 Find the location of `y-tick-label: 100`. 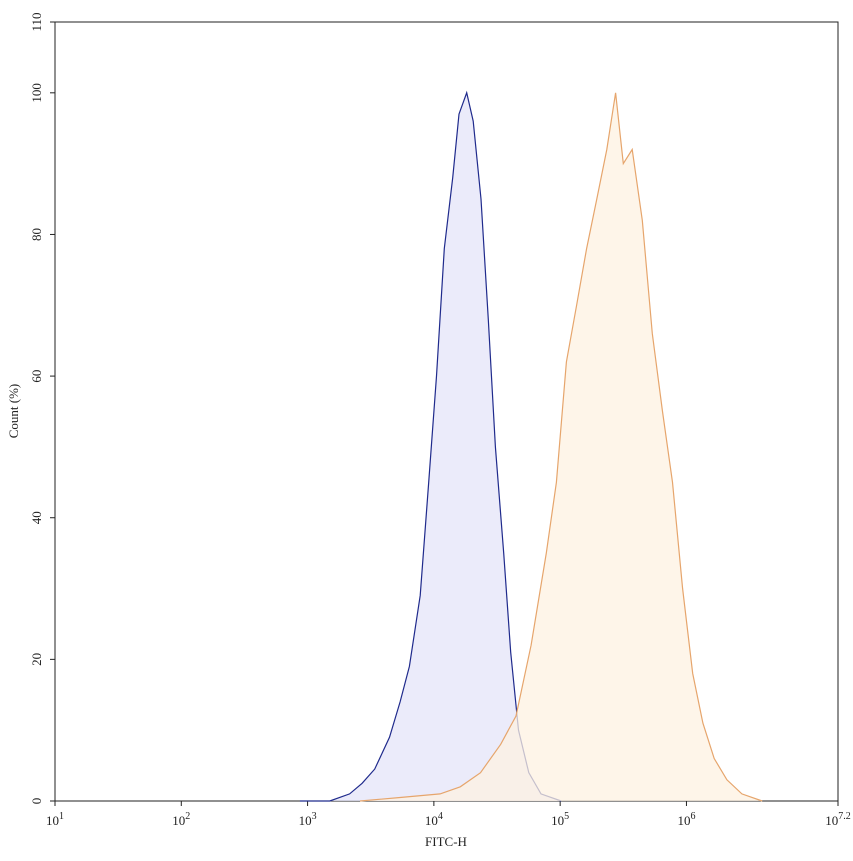

y-tick-label: 100 is located at coordinates (36, 93).